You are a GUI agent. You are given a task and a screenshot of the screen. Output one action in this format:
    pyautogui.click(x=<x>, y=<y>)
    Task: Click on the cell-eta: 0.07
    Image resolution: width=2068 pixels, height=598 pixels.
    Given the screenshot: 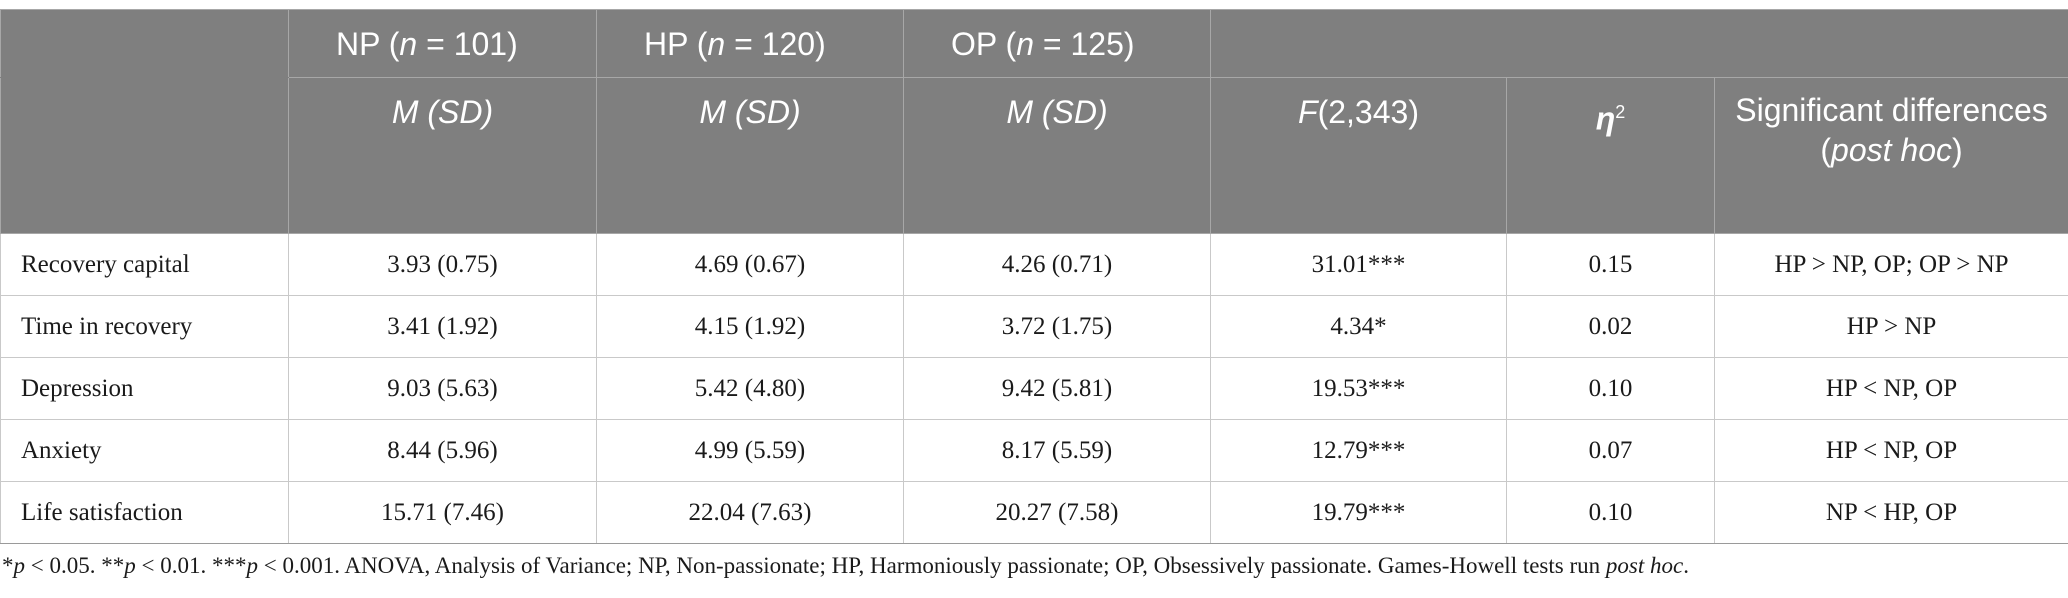 What is the action you would take?
    pyautogui.click(x=1610, y=450)
    